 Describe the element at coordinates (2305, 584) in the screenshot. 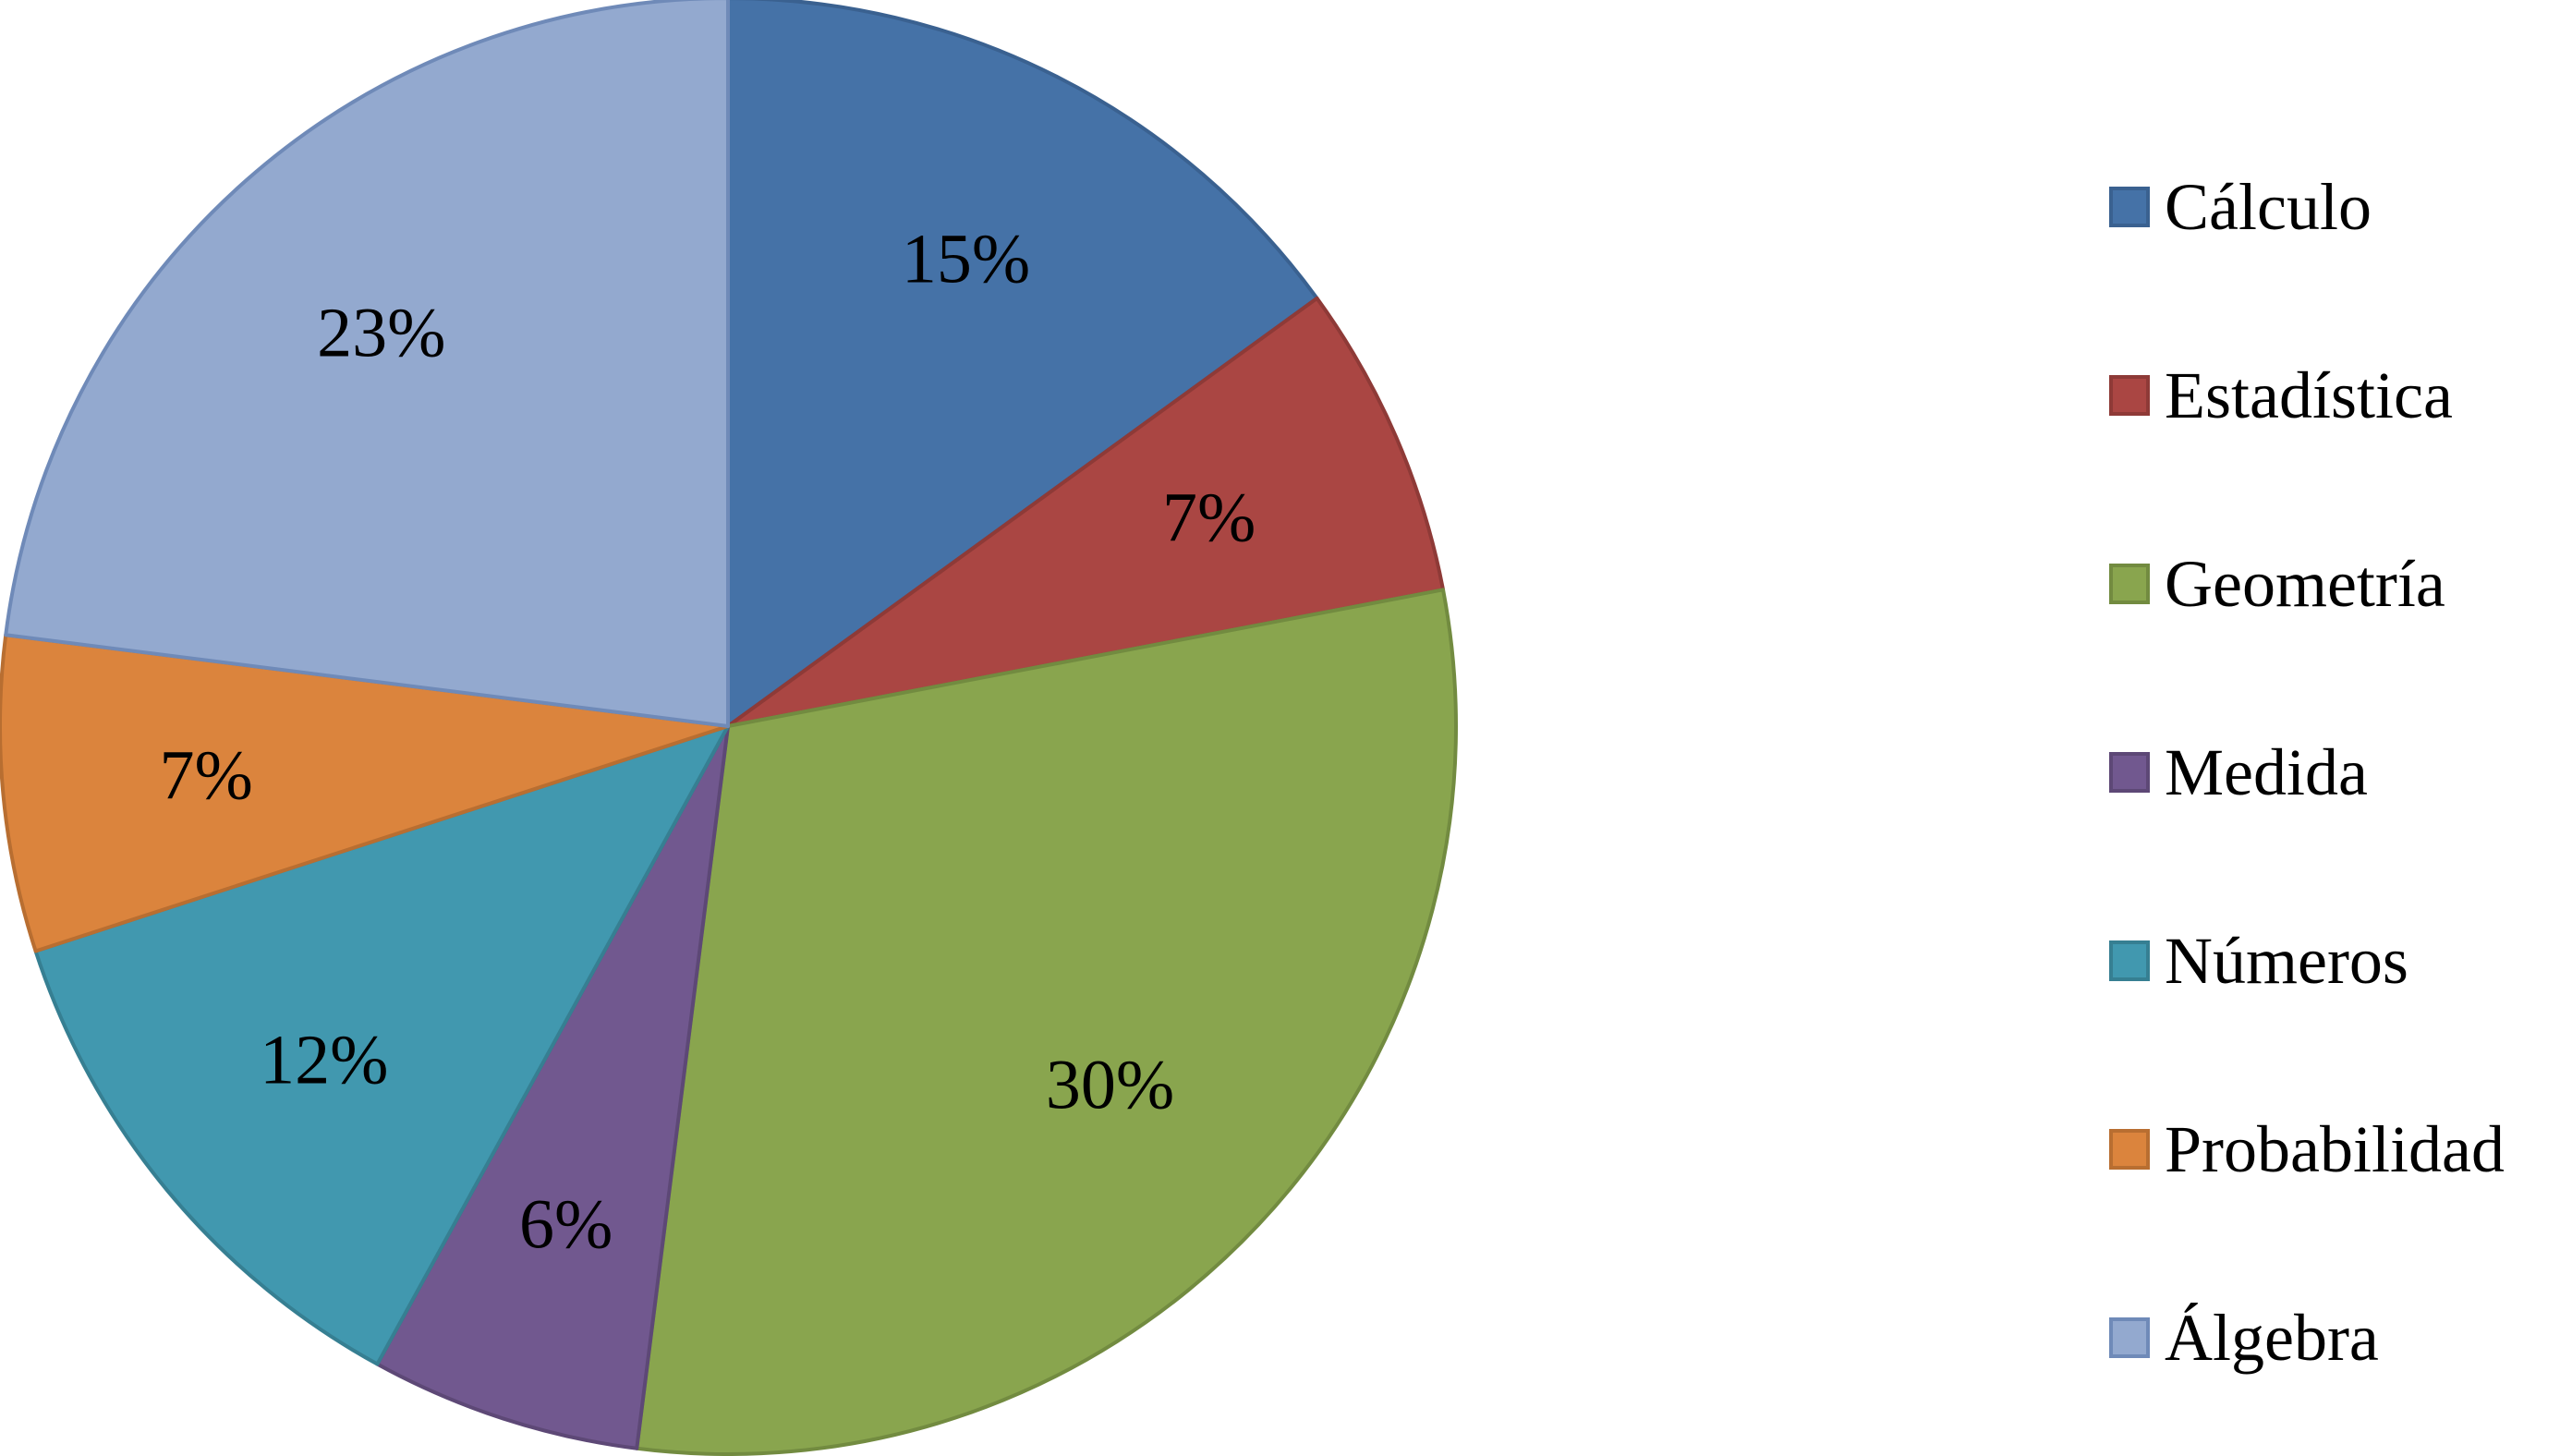

I see `legend-label-geometria: Geometría` at that location.